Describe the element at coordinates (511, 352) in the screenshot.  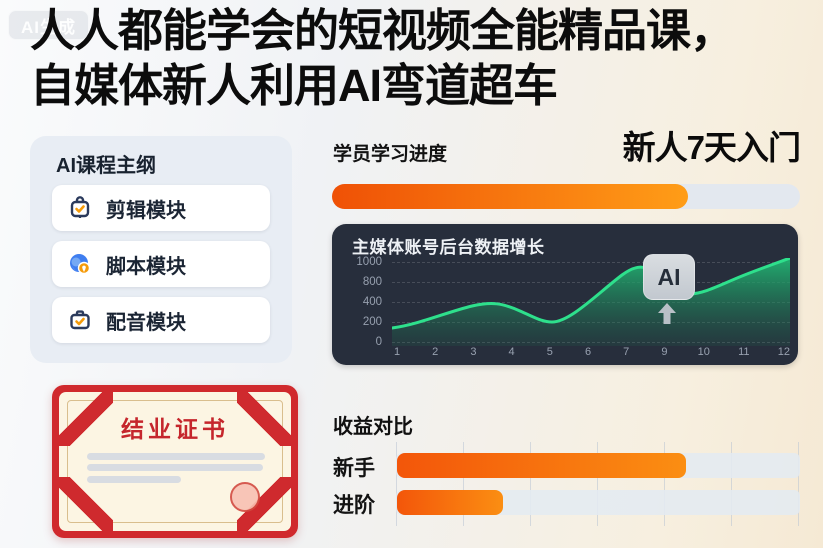
I see `x-tick: 4` at that location.